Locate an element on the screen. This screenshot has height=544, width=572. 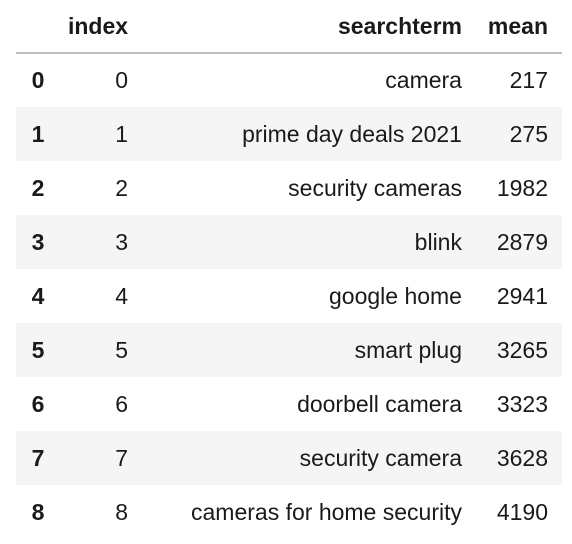
searchterm-cell: doorbell camera is located at coordinates (379, 403).